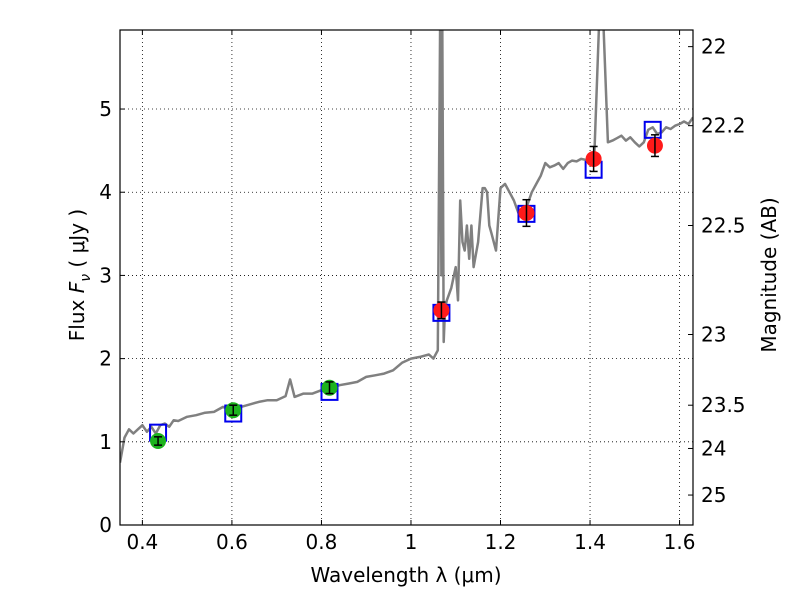 The width and height of the screenshot is (800, 600). Describe the element at coordinates (105, 192) in the screenshot. I see `y-tick-label: 4` at that location.